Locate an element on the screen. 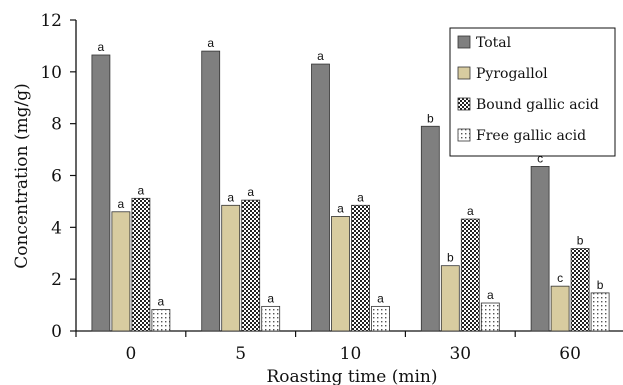 This screenshot has width=623, height=385. y-tick-label: 4 is located at coordinates (56, 228).